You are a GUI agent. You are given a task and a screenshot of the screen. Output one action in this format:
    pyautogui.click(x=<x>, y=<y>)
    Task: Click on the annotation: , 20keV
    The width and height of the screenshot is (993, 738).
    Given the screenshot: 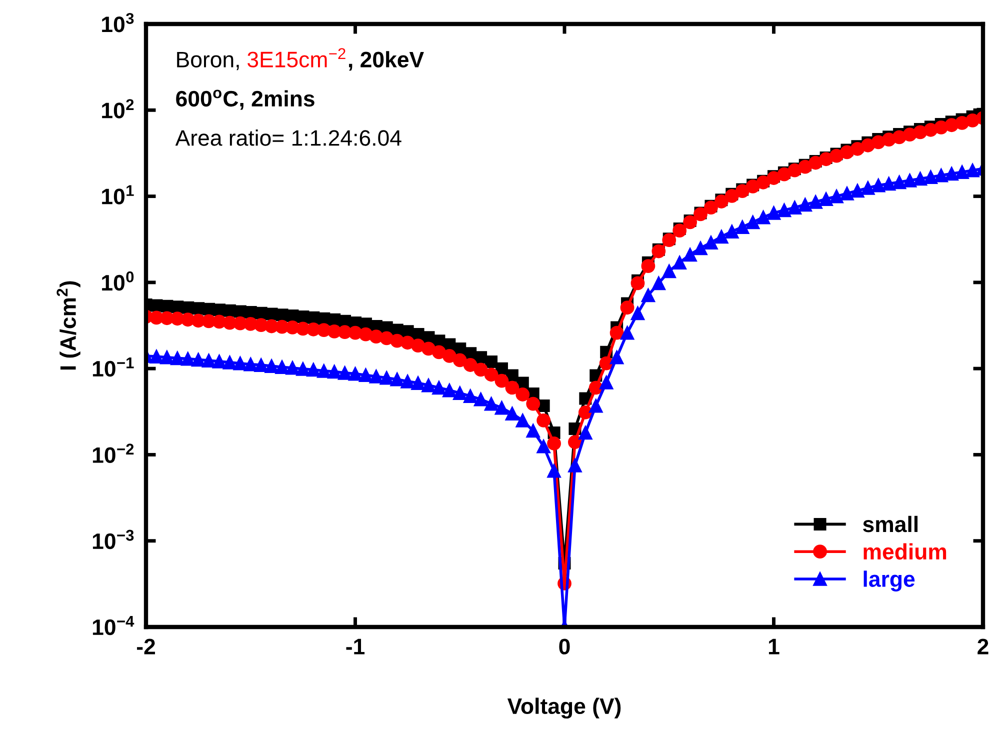 What is the action you would take?
    pyautogui.click(x=386, y=61)
    